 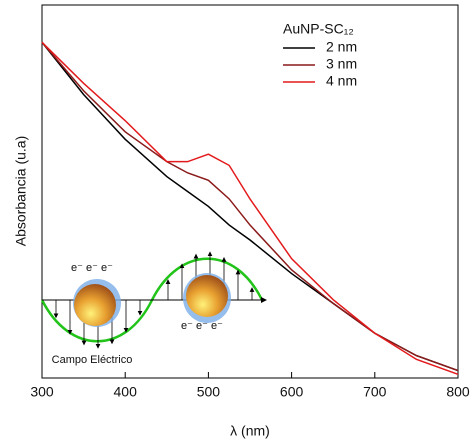 I want to click on x-tick-label: 600, so click(x=292, y=392).